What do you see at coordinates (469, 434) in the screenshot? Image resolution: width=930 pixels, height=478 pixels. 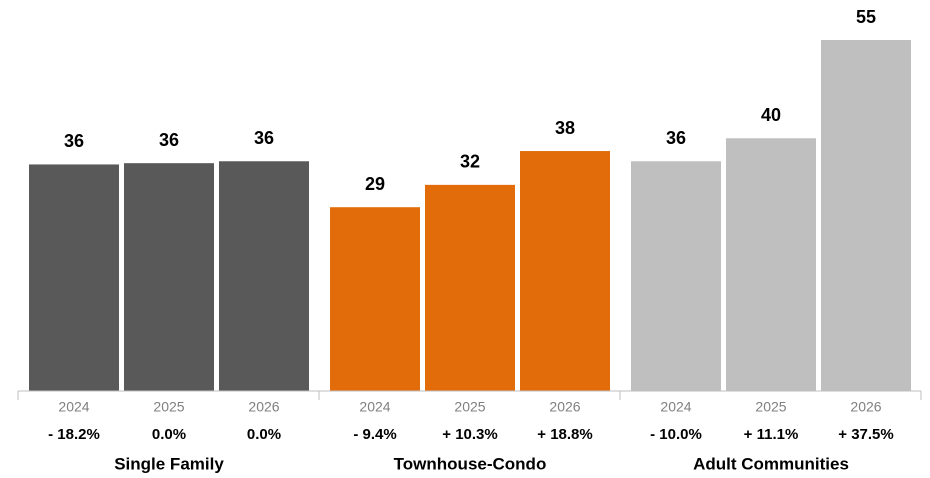 I see `change-label: + 10.3%` at bounding box center [469, 434].